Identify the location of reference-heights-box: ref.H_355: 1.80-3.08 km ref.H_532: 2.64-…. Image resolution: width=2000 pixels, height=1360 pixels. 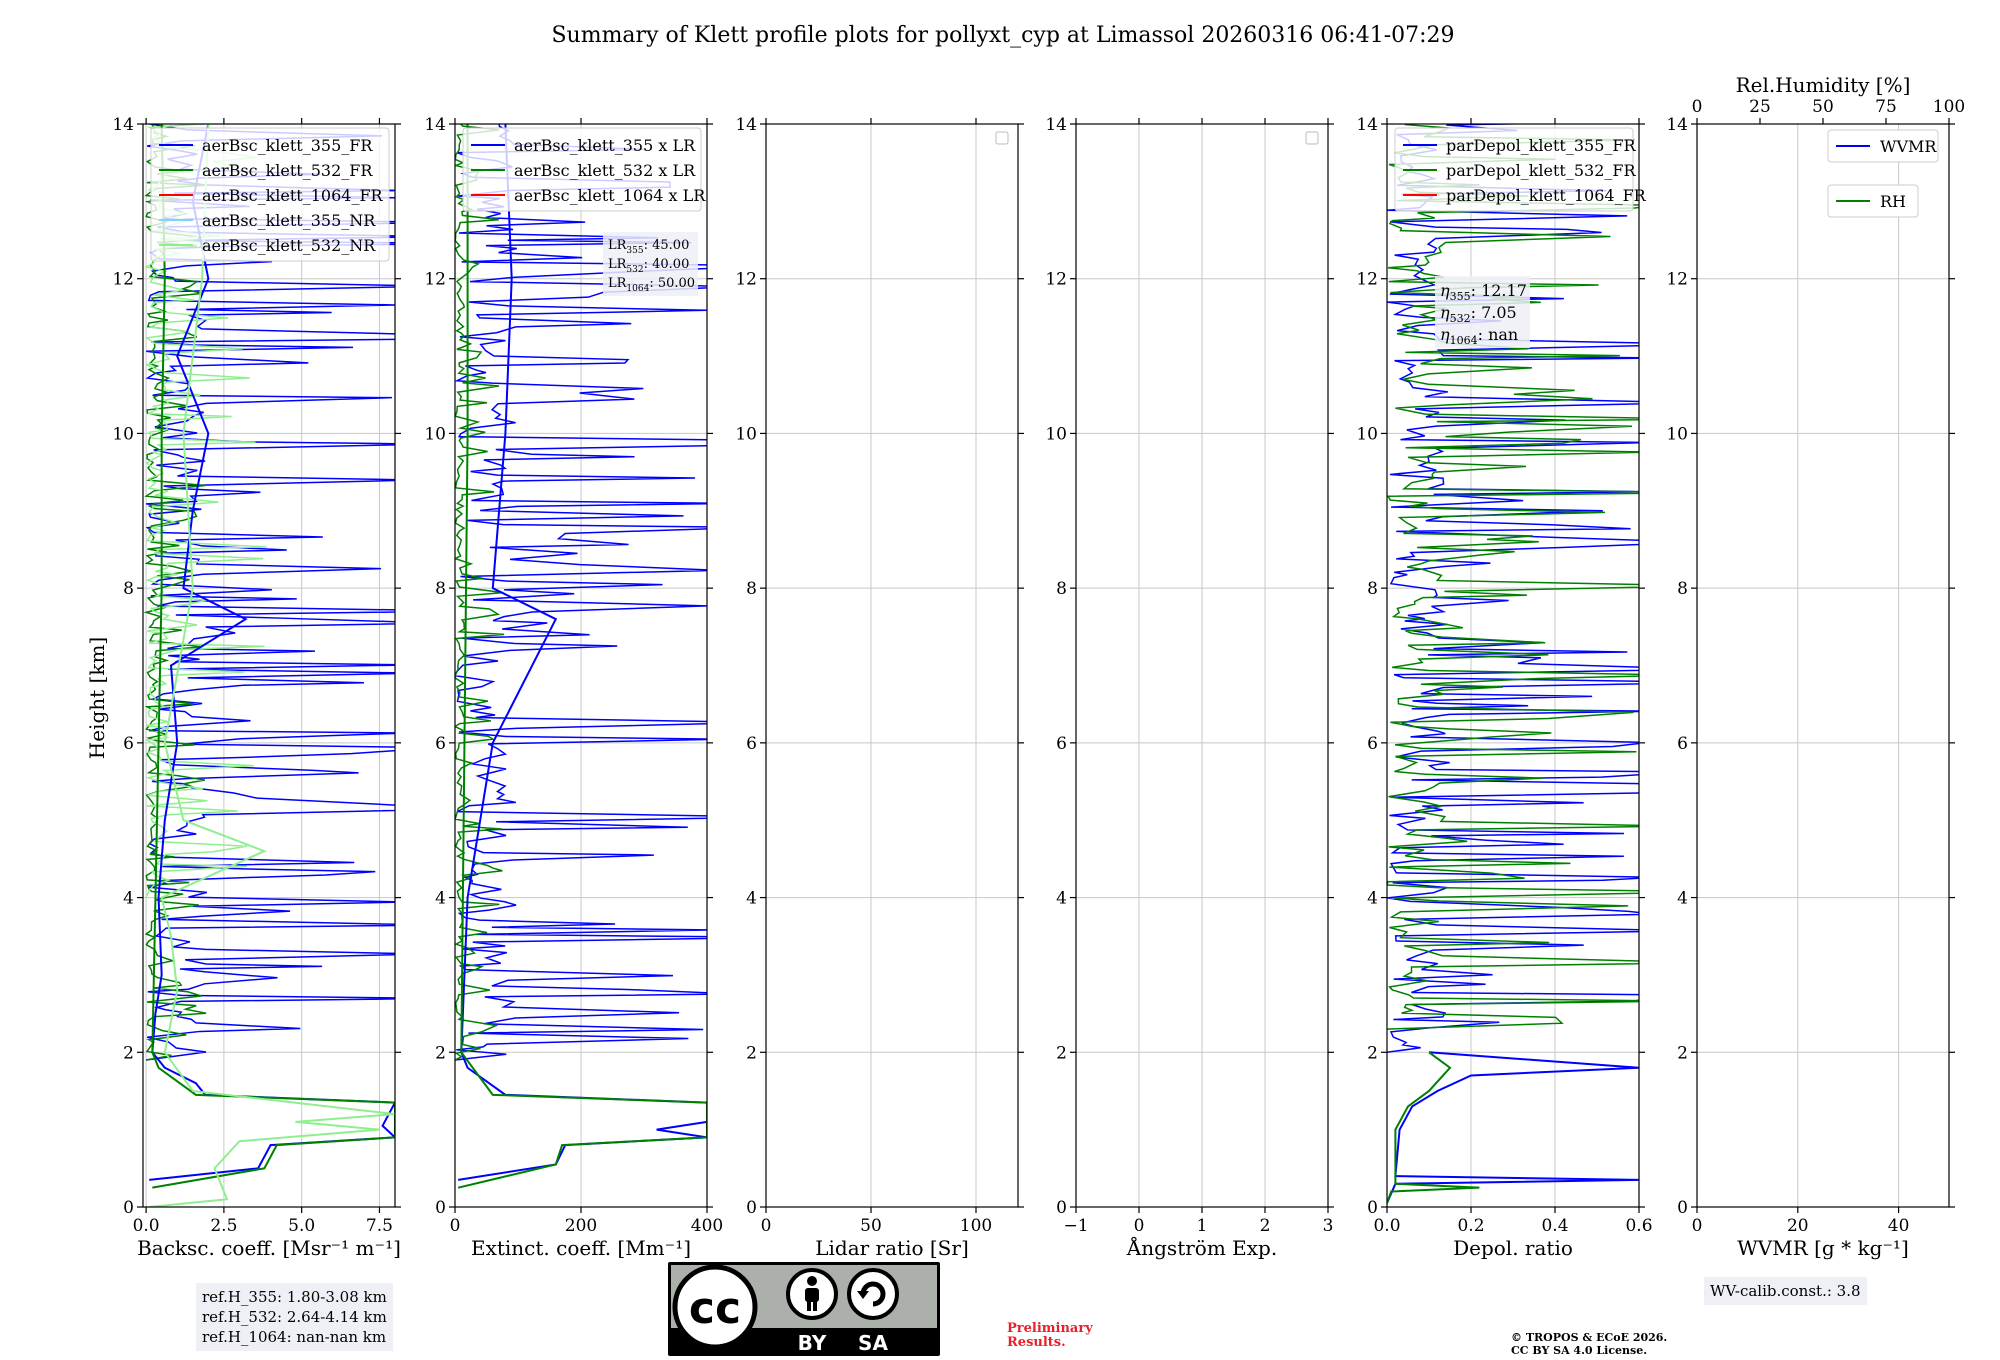
(294, 1317).